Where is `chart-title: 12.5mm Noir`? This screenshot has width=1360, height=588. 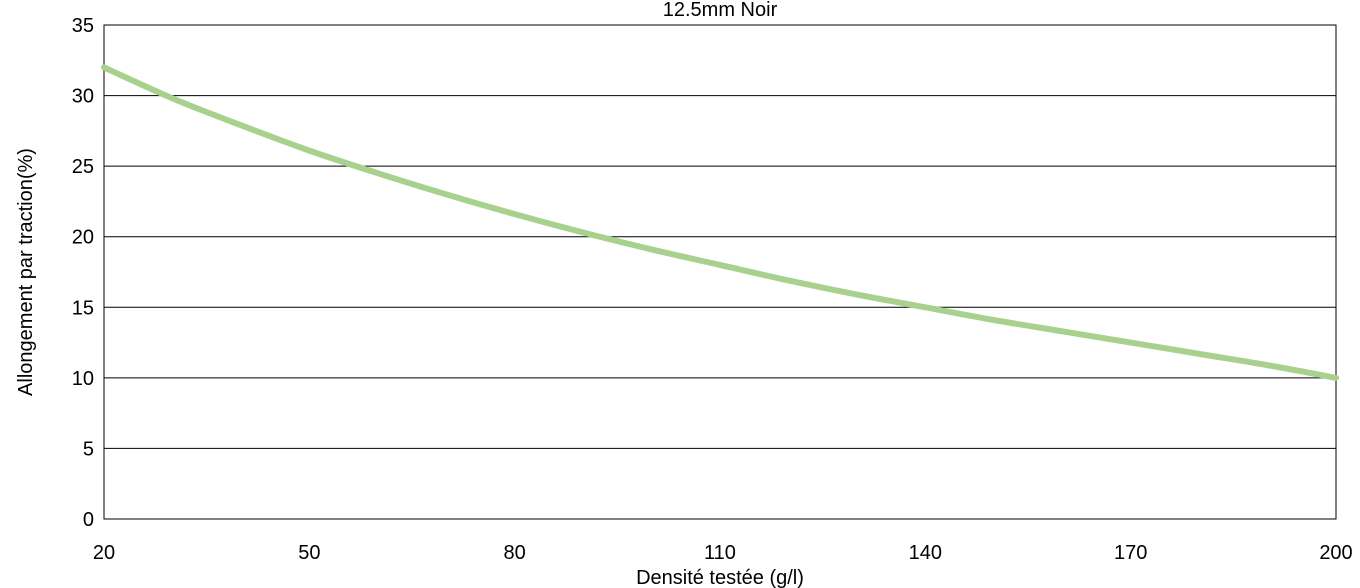
chart-title: 12.5mm Noir is located at coordinates (720, 10).